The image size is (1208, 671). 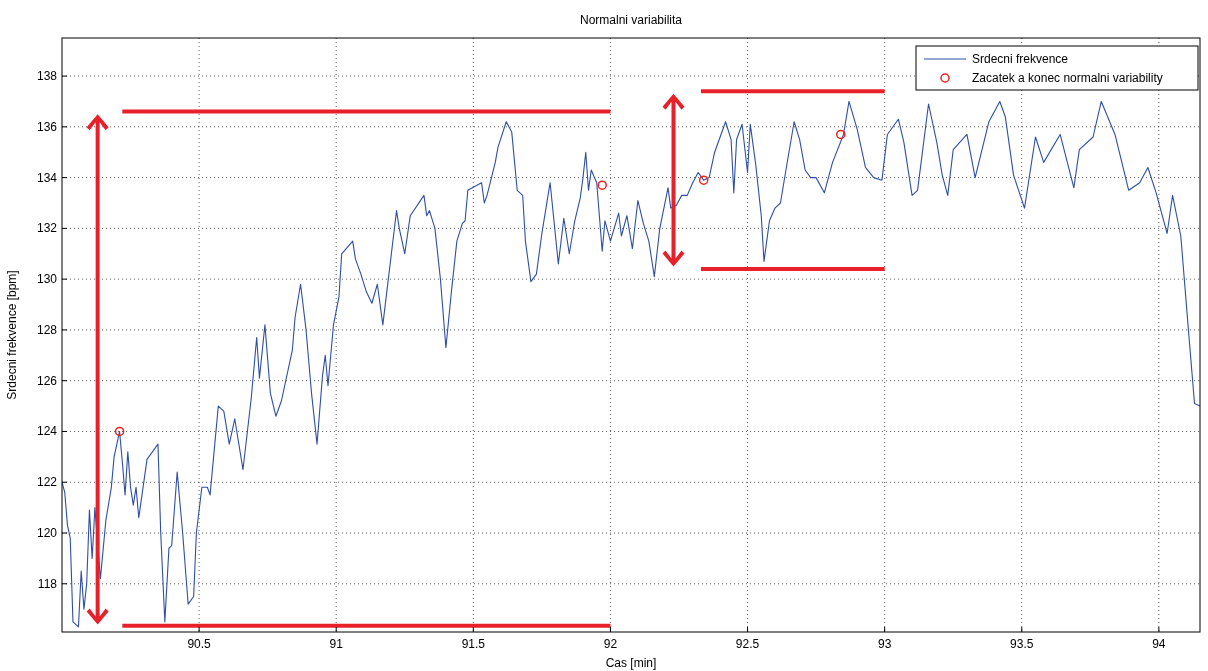 What do you see at coordinates (47, 329) in the screenshot?
I see `y-tick-label: 128` at bounding box center [47, 329].